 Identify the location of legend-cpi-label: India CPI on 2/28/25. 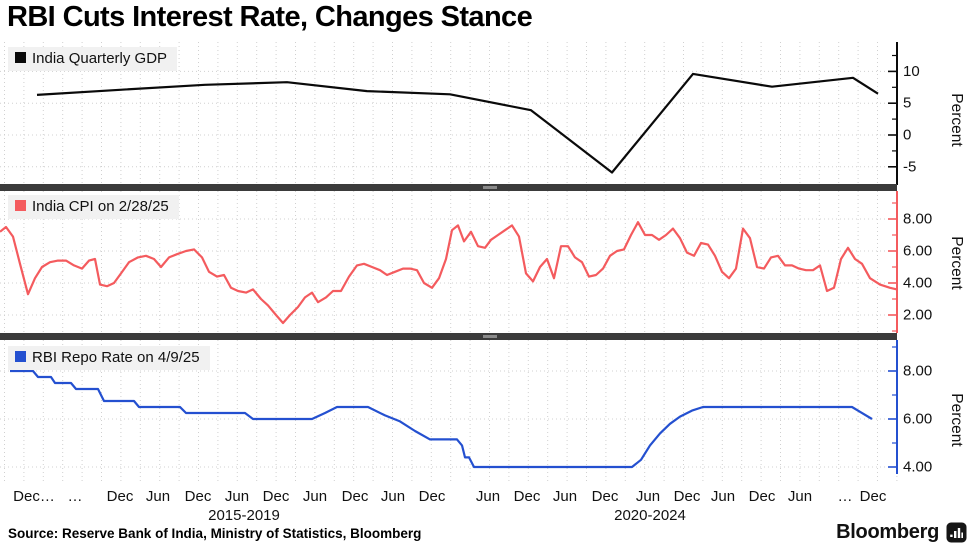
(100, 206).